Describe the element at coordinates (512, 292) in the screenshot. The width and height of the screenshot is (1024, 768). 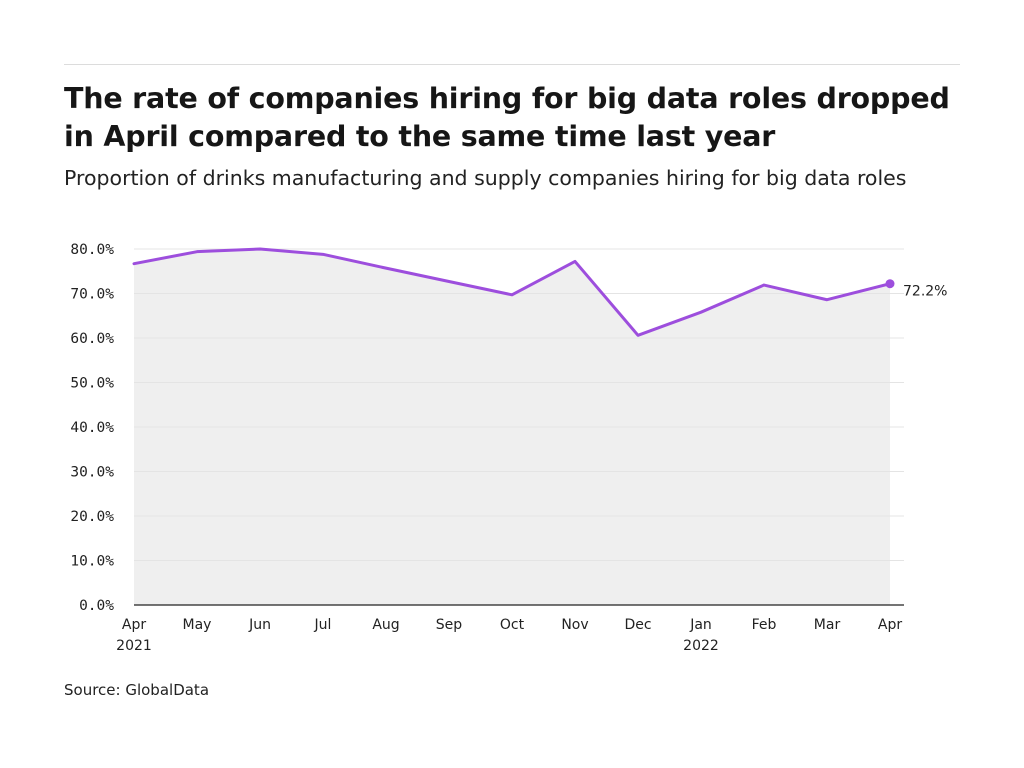
I see `series-line` at that location.